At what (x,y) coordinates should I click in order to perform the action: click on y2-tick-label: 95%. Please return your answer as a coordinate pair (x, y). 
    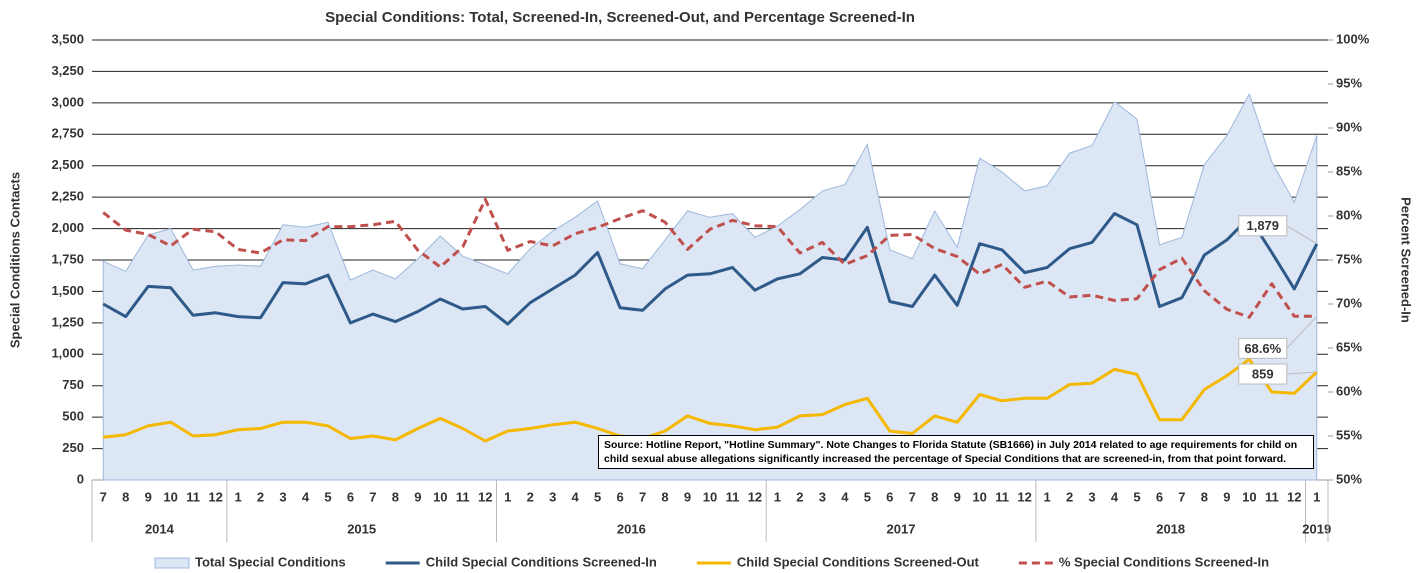
    Looking at the image, I should click on (1349, 82).